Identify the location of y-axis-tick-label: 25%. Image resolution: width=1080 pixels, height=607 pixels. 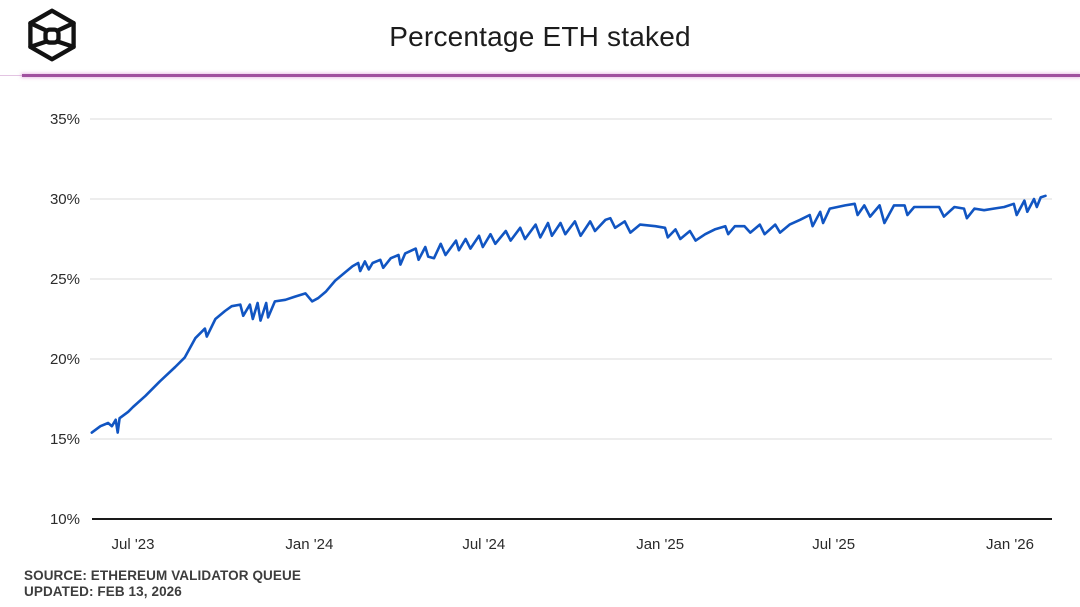
(65, 279).